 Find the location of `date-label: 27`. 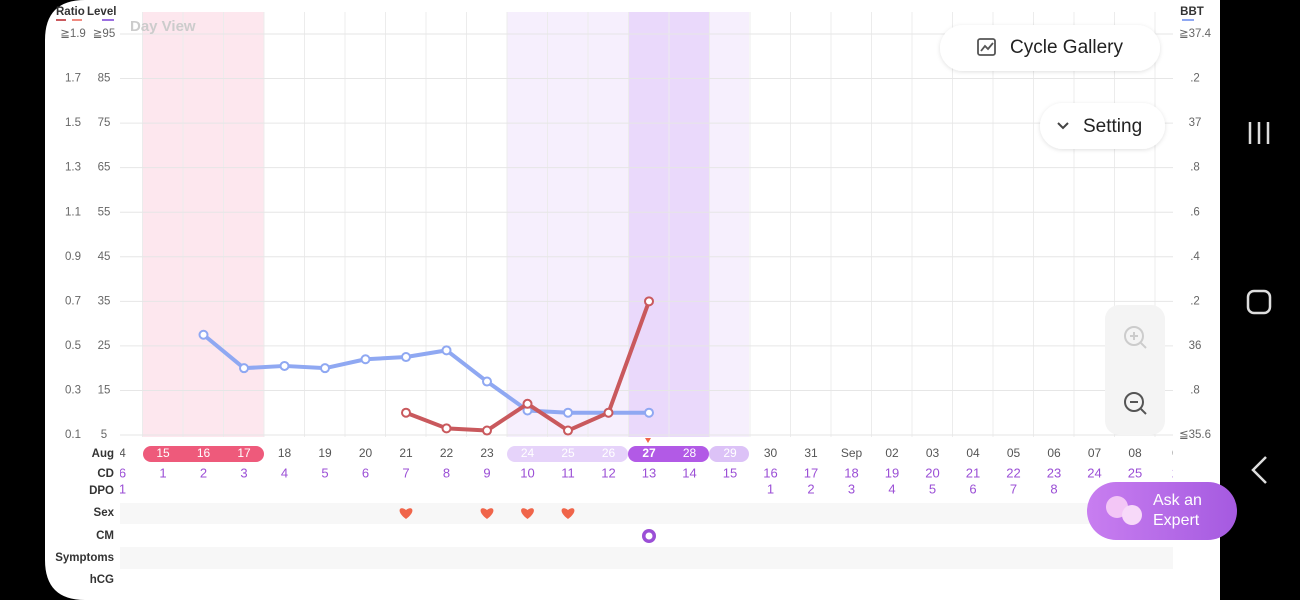

date-label: 27 is located at coordinates (649, 453).